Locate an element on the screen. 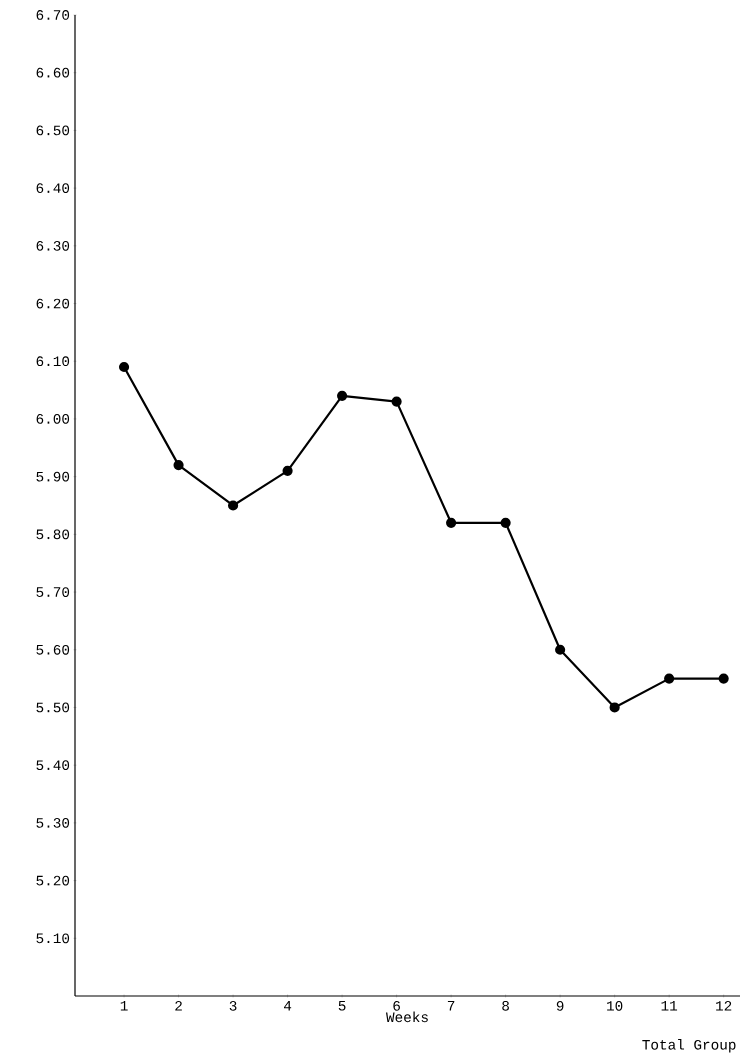 This screenshot has height=1058, width=746. x-tick-label: 5 is located at coordinates (342, 1006).